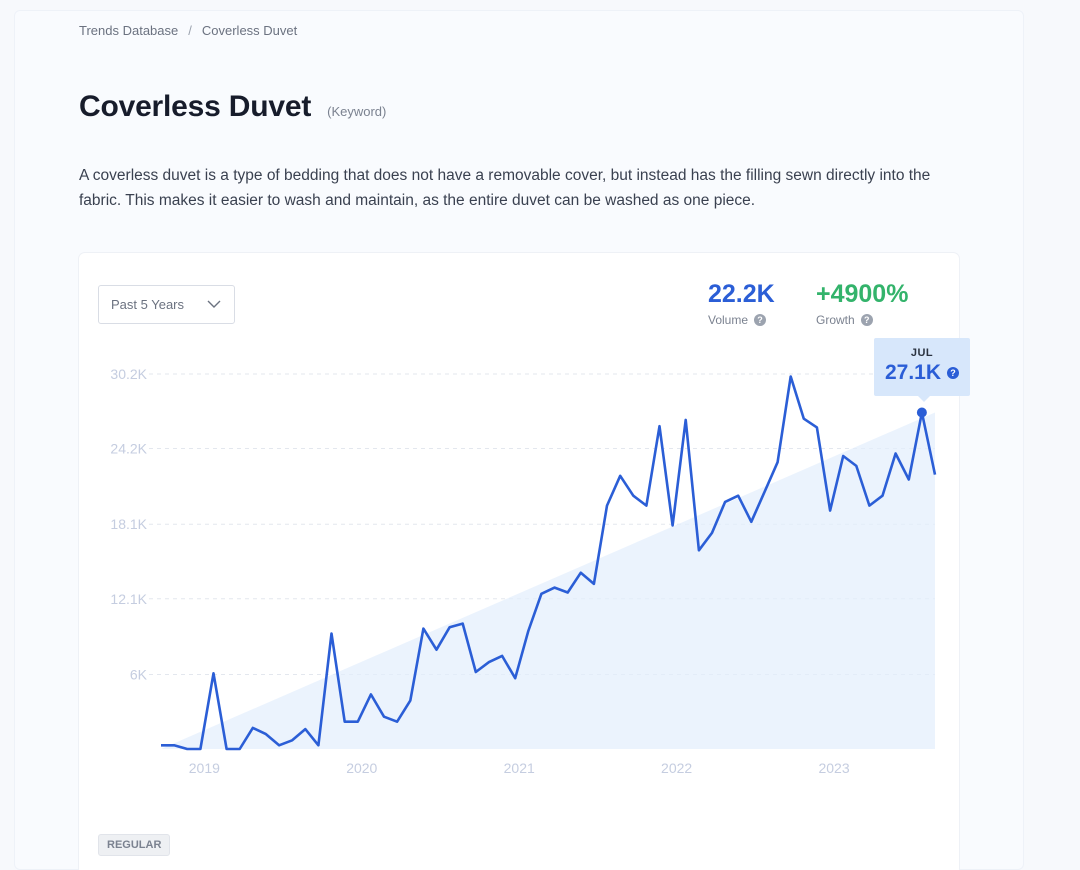 The height and width of the screenshot is (870, 1080). I want to click on growth-stat: +4900% Growth ?, so click(862, 303).